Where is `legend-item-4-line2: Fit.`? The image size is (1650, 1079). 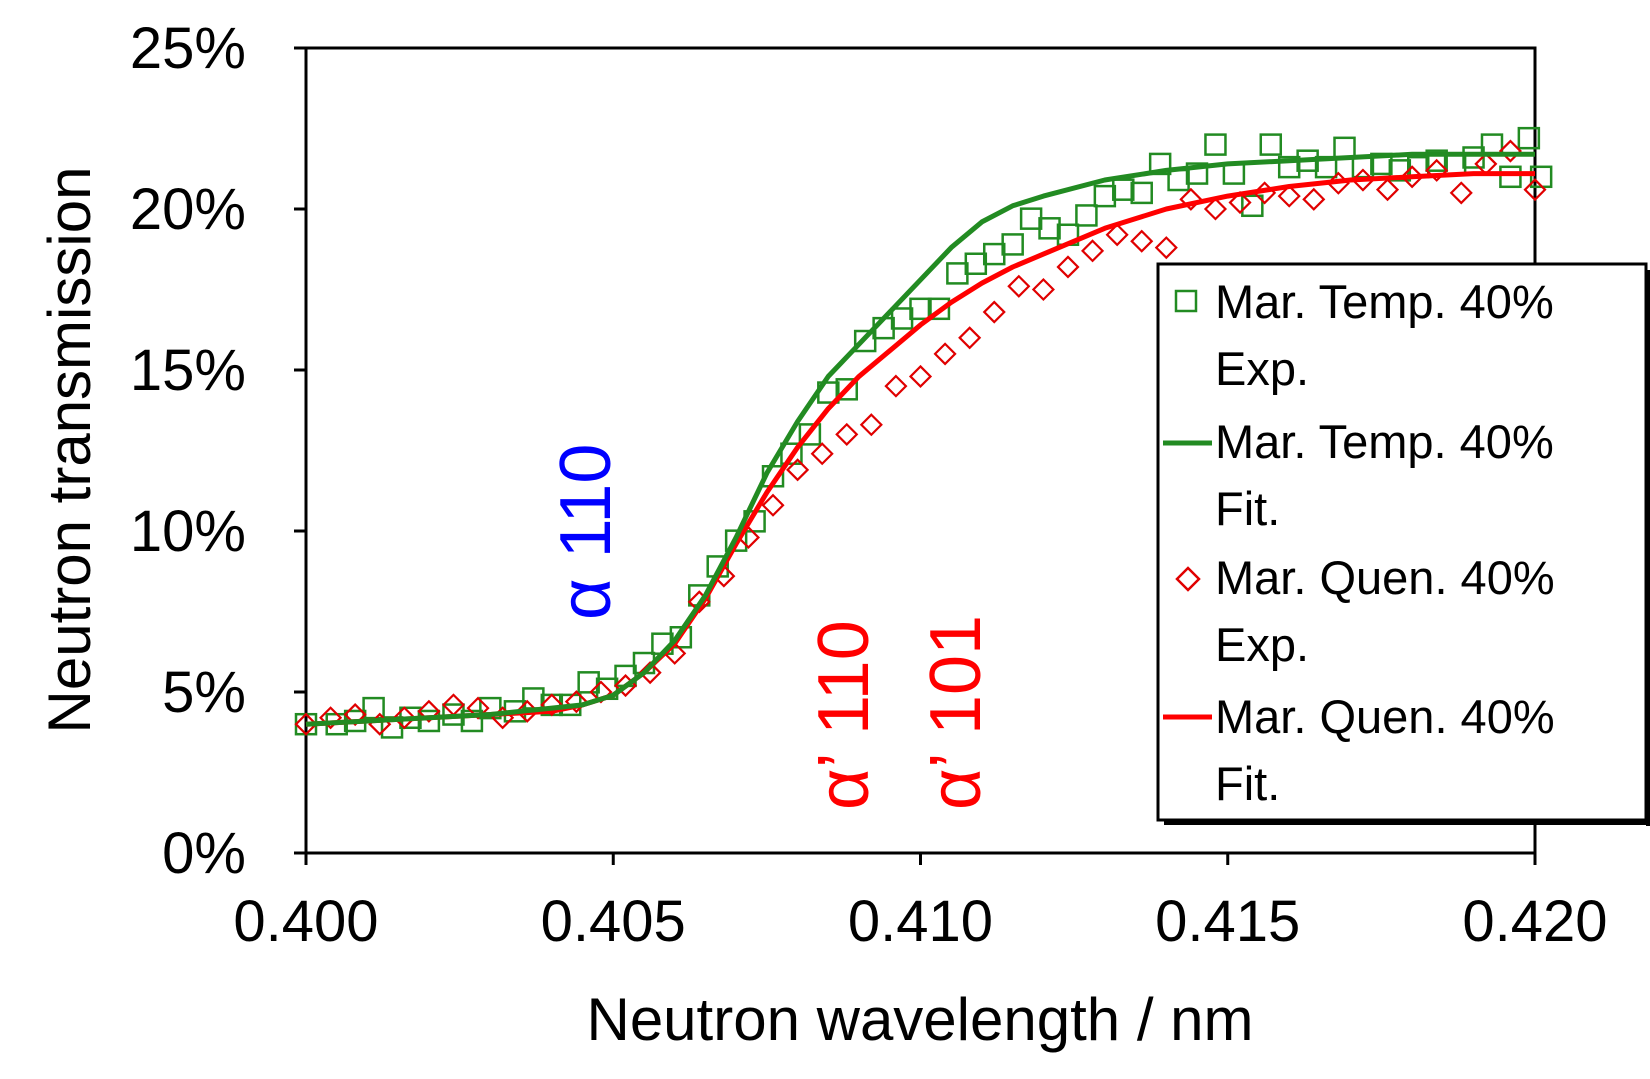
legend-item-4-line2: Fit. is located at coordinates (1247, 783).